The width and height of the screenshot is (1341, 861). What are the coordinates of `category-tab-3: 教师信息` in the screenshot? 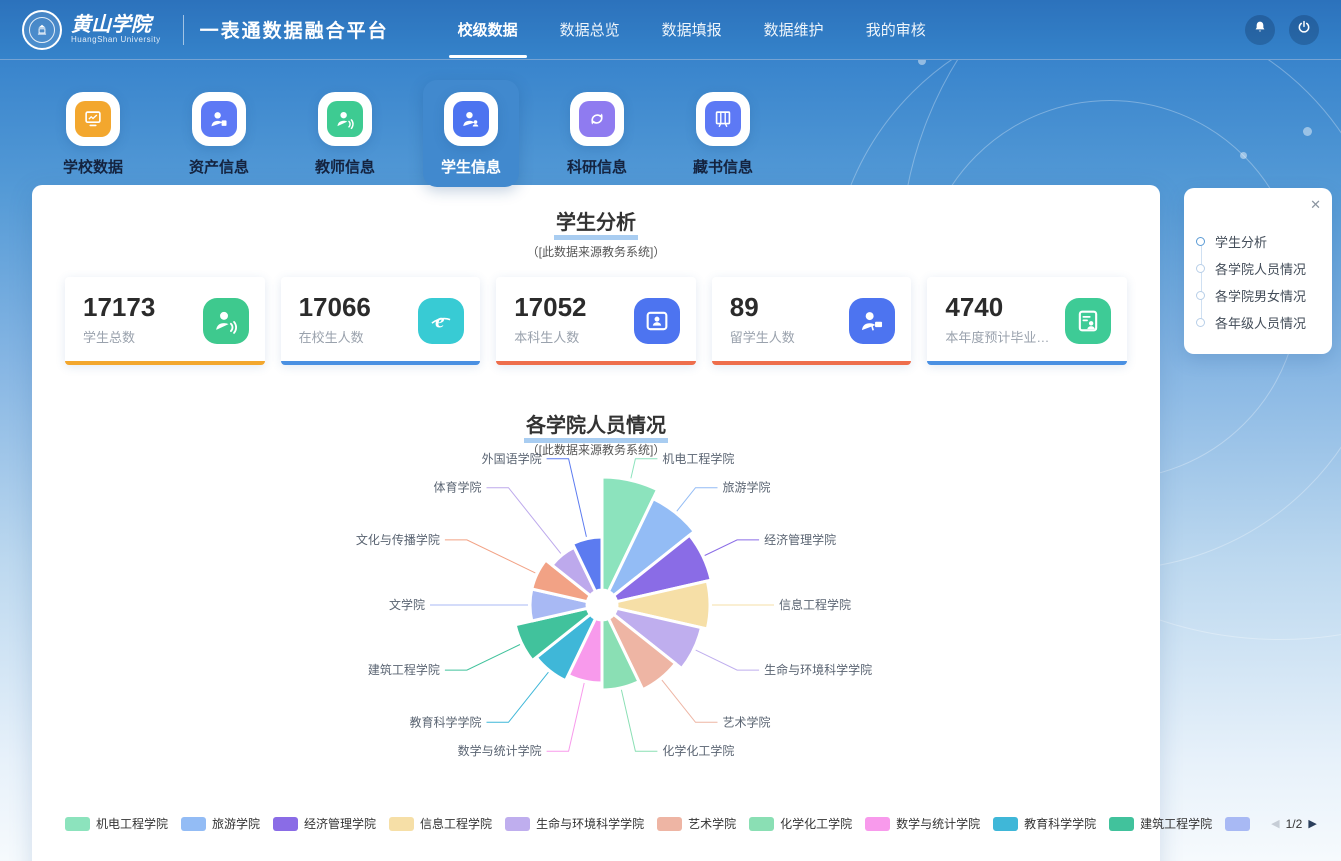 It's located at (345, 133).